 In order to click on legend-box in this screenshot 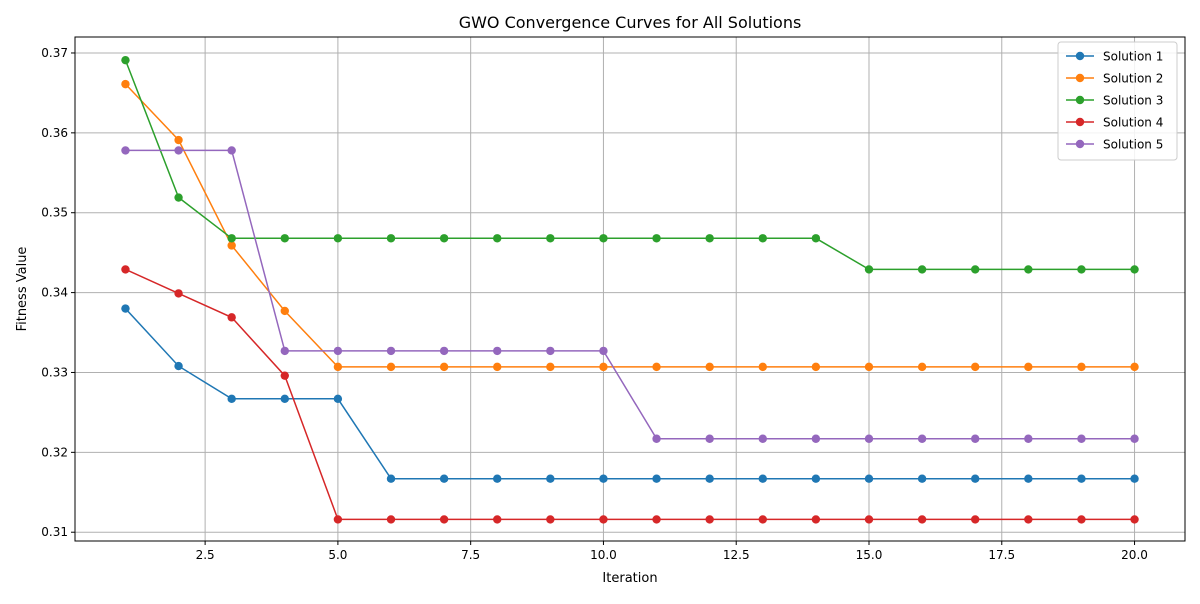, I will do `click(1117, 101)`.